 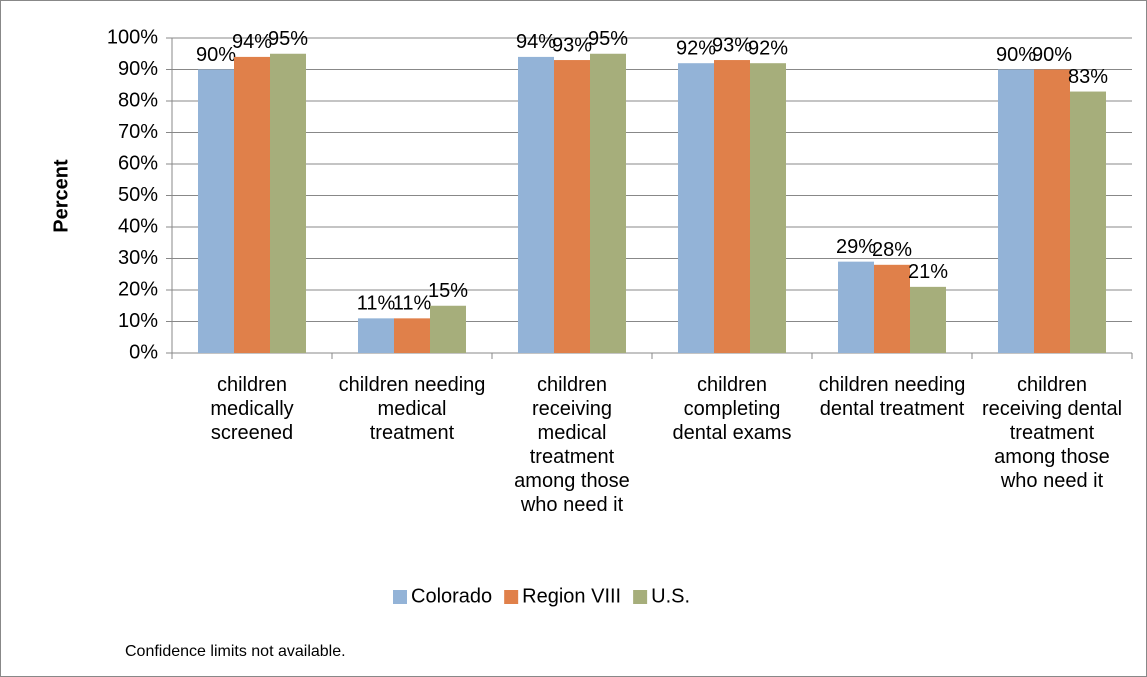 What do you see at coordinates (138, 226) in the screenshot?
I see `y-tick-label: 40%` at bounding box center [138, 226].